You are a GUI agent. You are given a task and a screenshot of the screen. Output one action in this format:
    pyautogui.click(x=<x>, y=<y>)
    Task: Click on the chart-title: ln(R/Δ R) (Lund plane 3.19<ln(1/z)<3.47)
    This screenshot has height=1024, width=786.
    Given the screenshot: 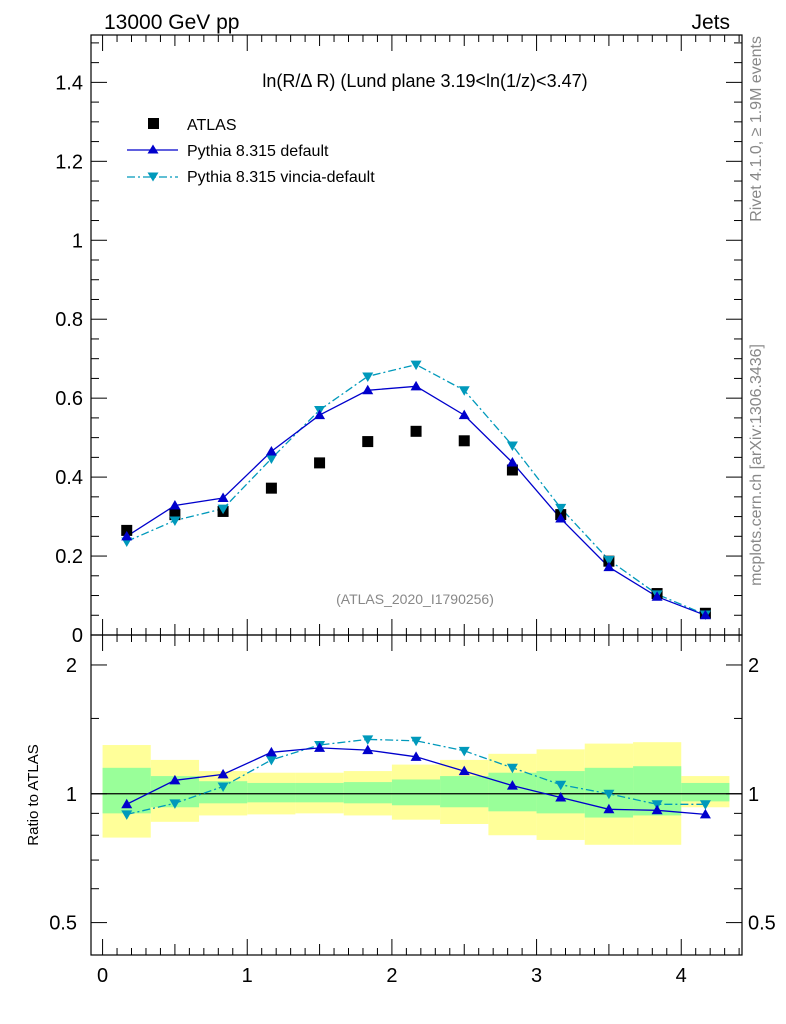 What is the action you would take?
    pyautogui.click(x=424, y=81)
    